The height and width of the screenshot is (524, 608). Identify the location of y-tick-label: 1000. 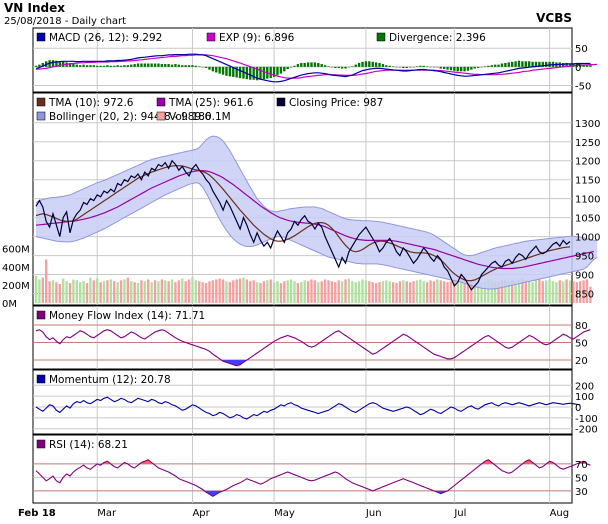
(587, 238).